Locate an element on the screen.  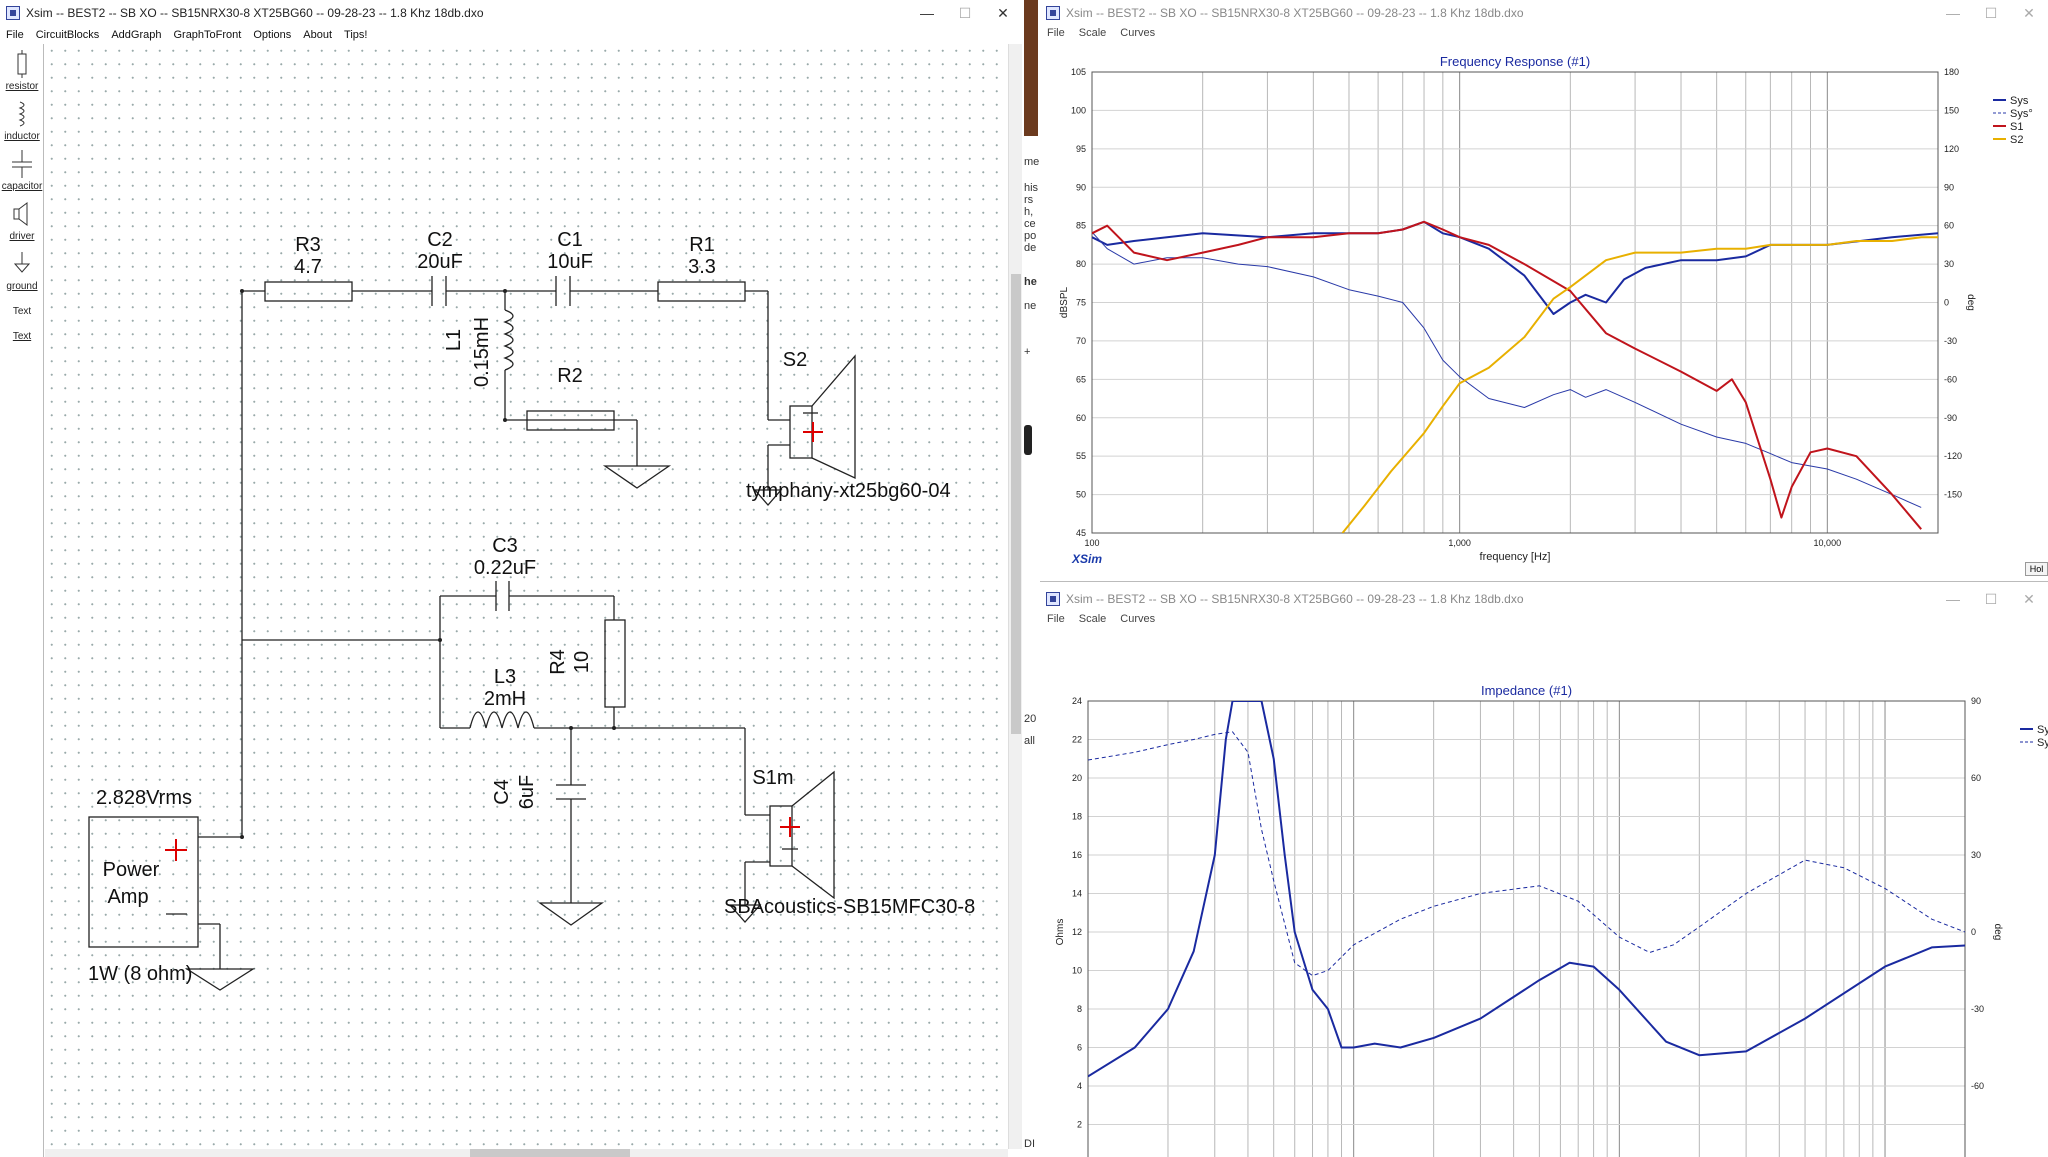
tool-inductor: inductor is located at coordinates (22, 121).